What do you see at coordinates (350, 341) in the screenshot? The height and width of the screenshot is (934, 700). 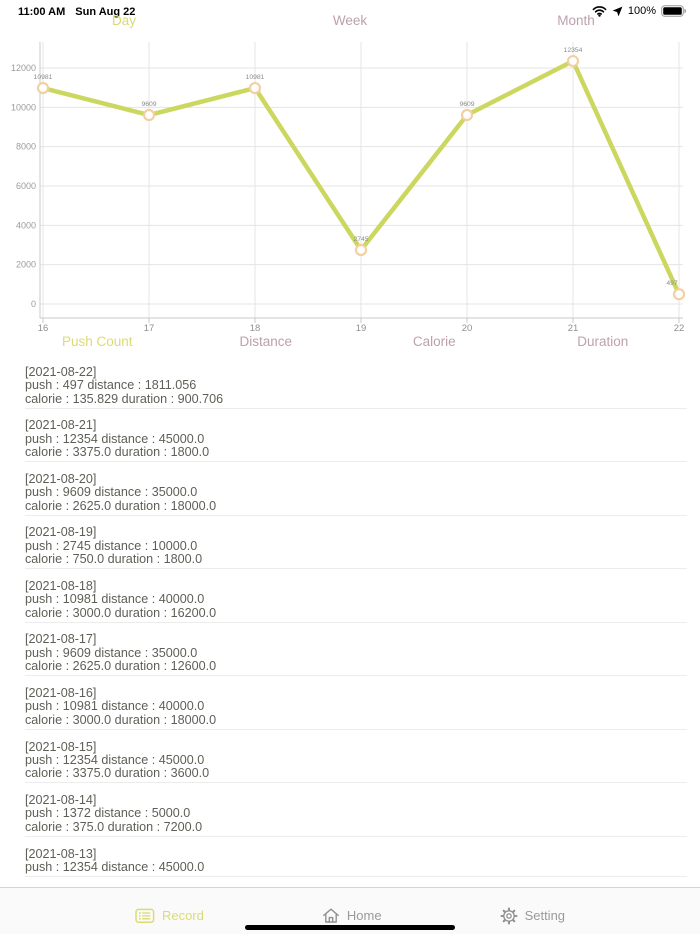 I see `metric-tabs: Push Count Distance Calorie Duration` at bounding box center [350, 341].